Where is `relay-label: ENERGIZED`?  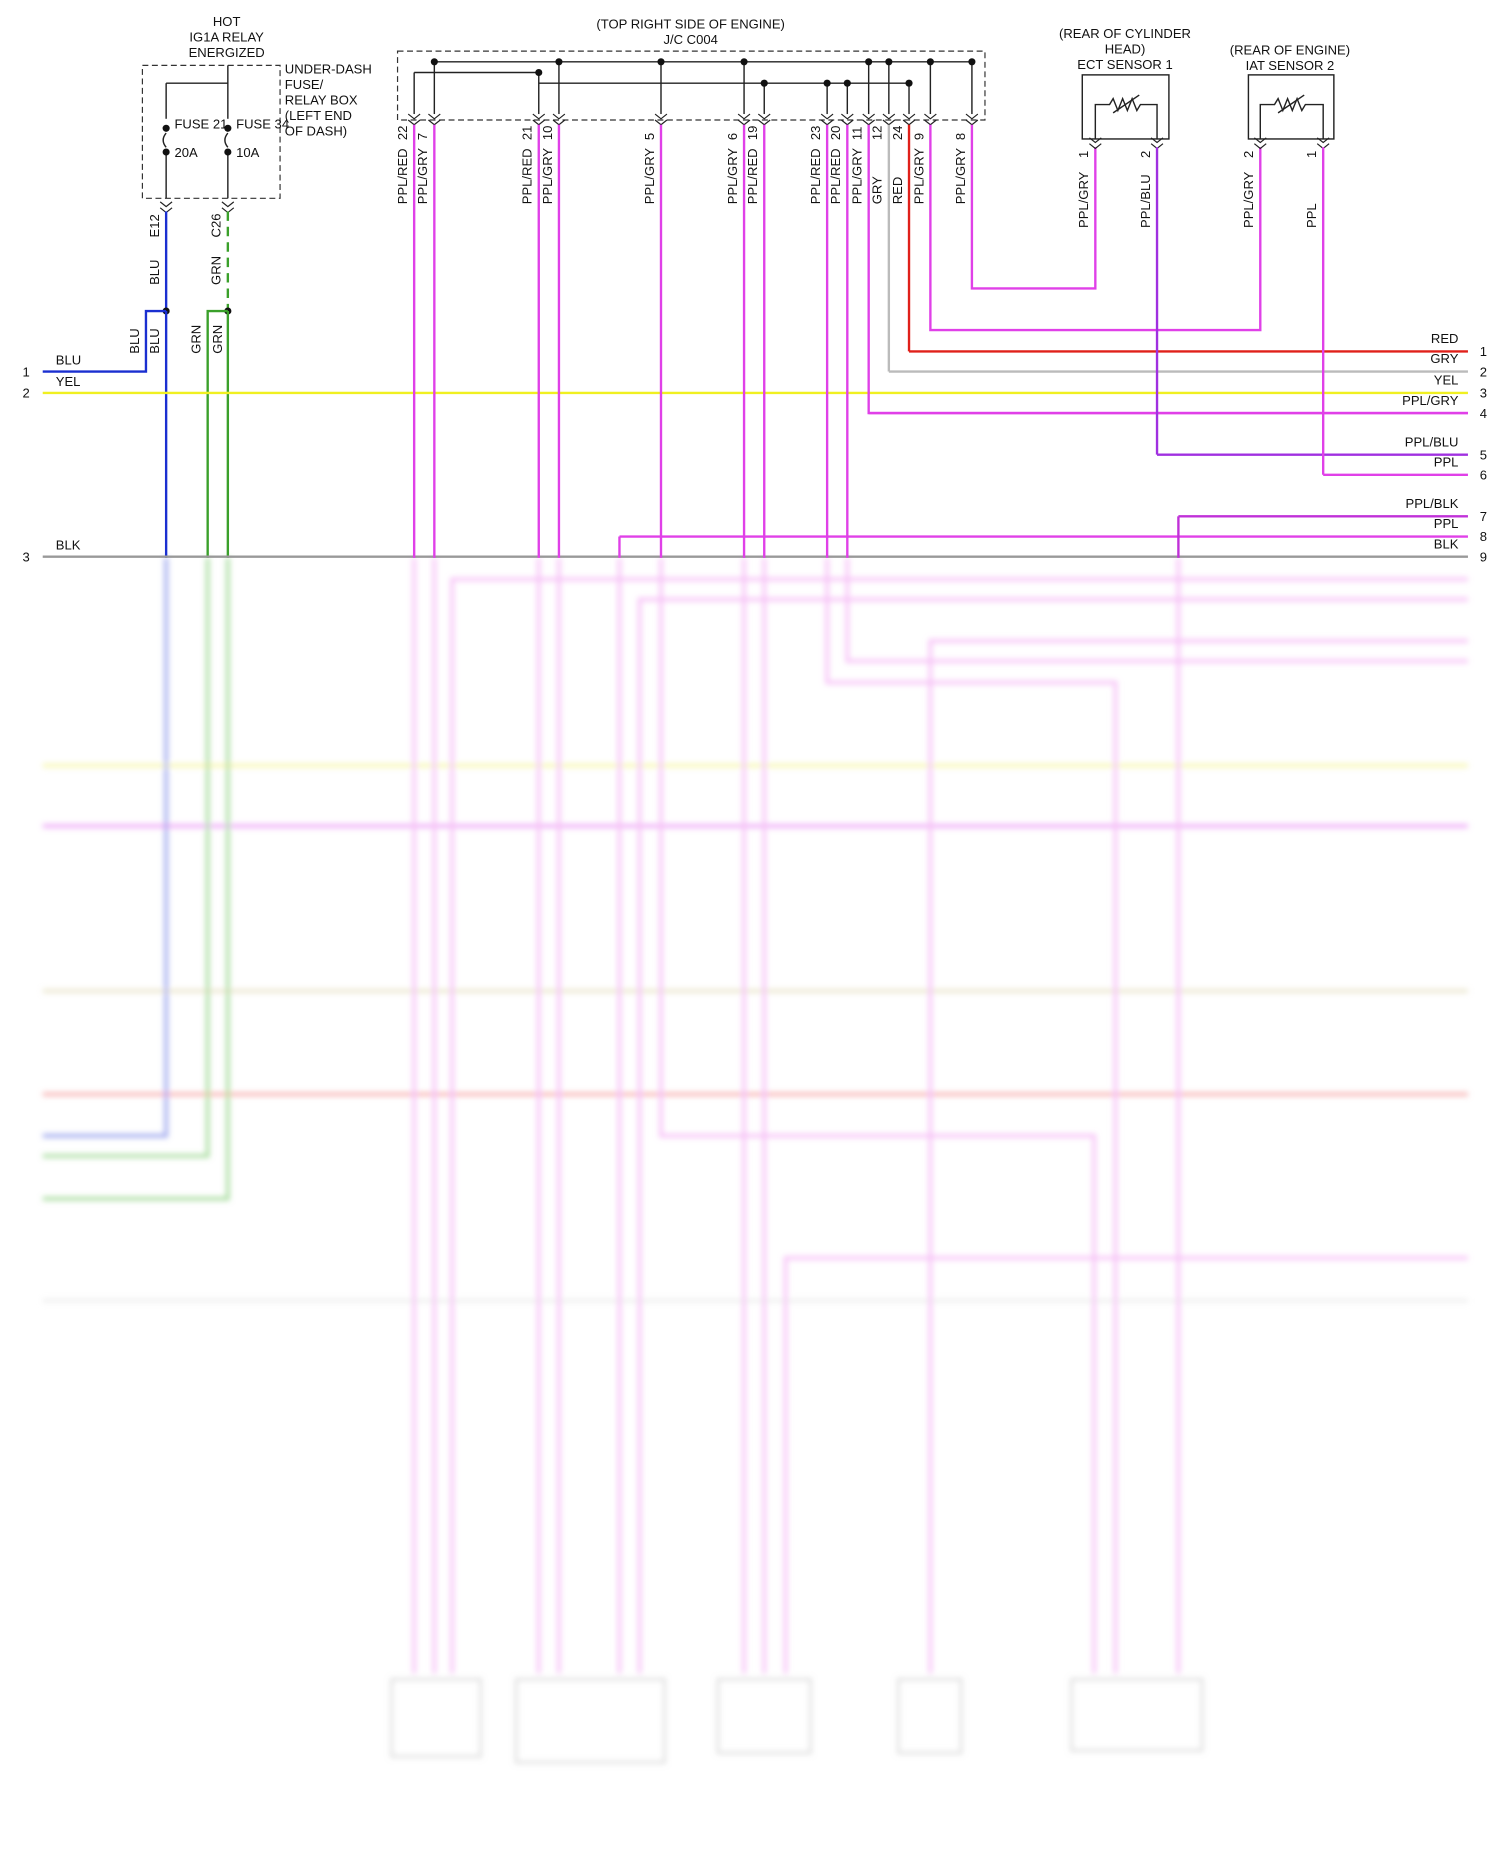 relay-label: ENERGIZED is located at coordinates (227, 52).